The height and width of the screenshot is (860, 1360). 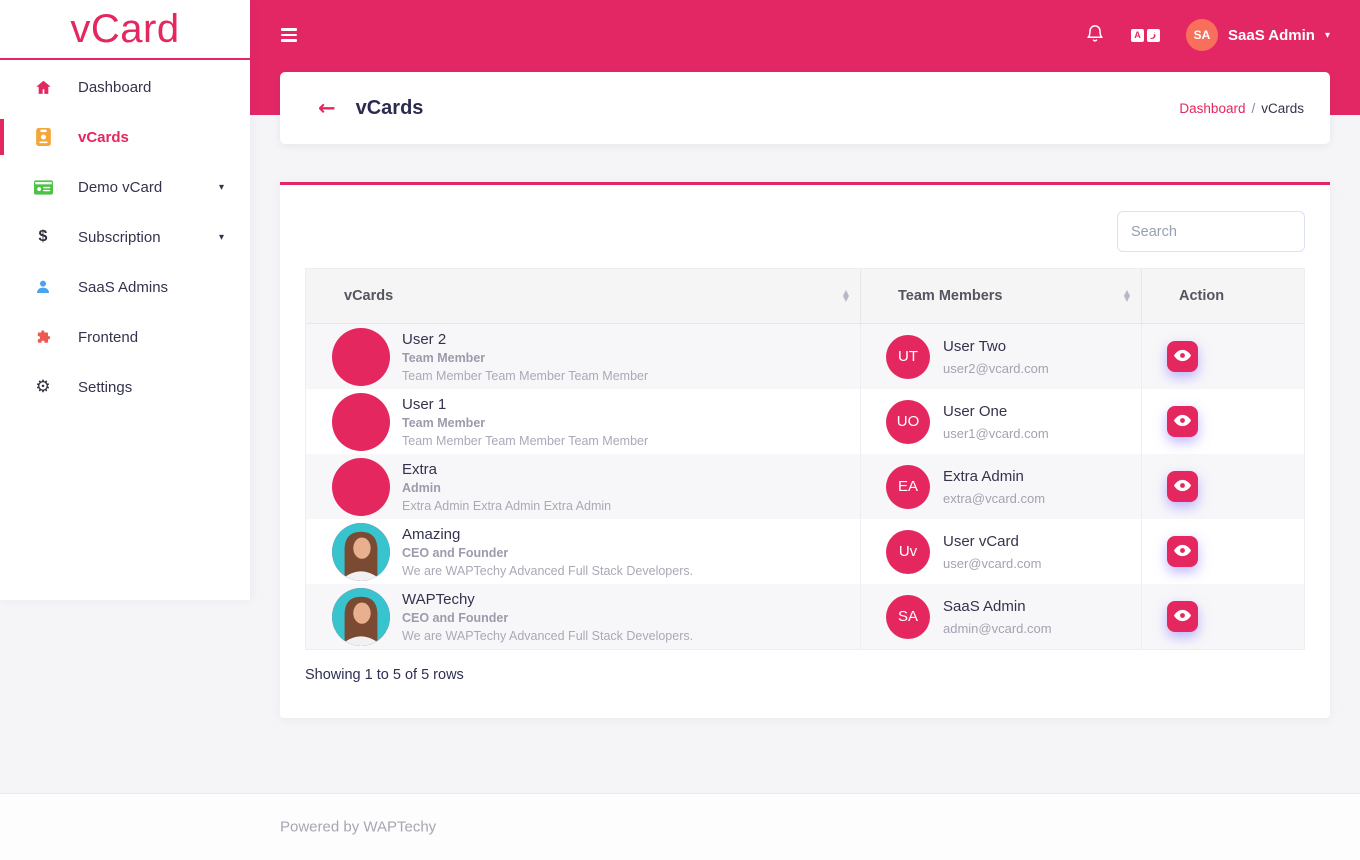 What do you see at coordinates (43, 187) in the screenshot?
I see `id-card-icon` at bounding box center [43, 187].